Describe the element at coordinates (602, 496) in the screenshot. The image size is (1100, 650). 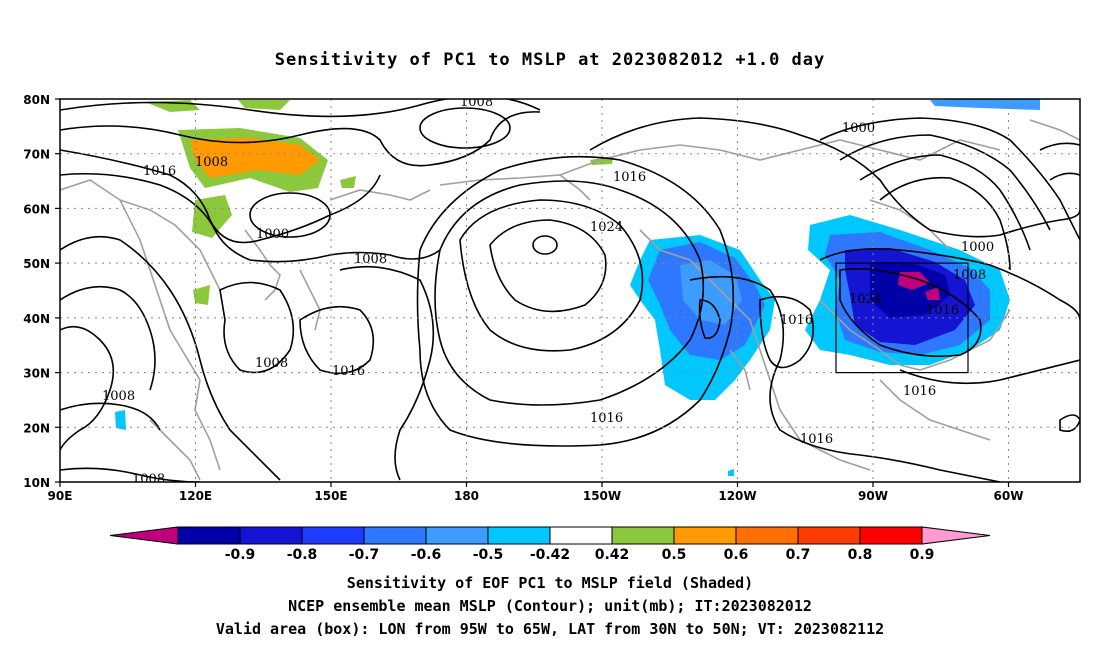
I see `lon-label: 150W` at that location.